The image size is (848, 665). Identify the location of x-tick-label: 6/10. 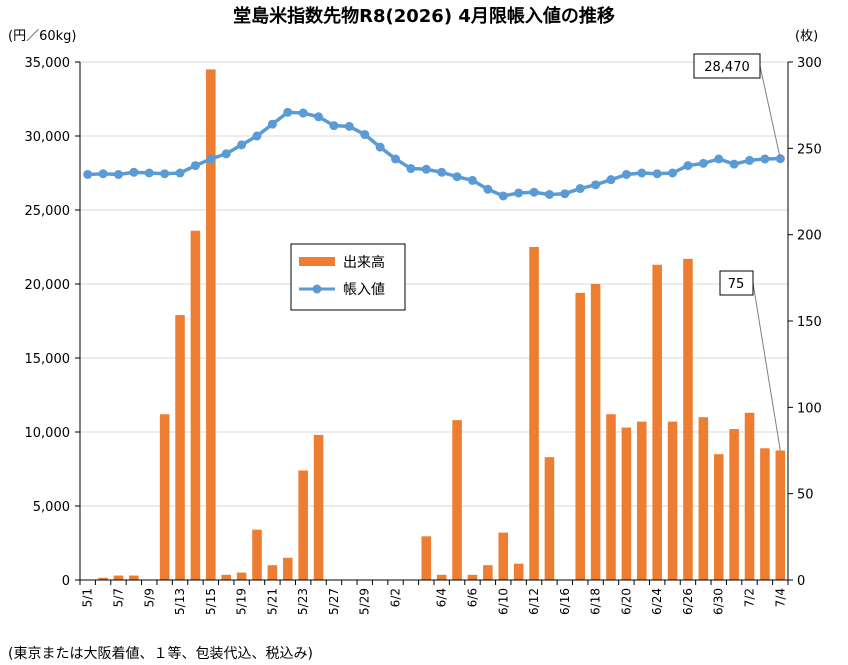
(503, 601).